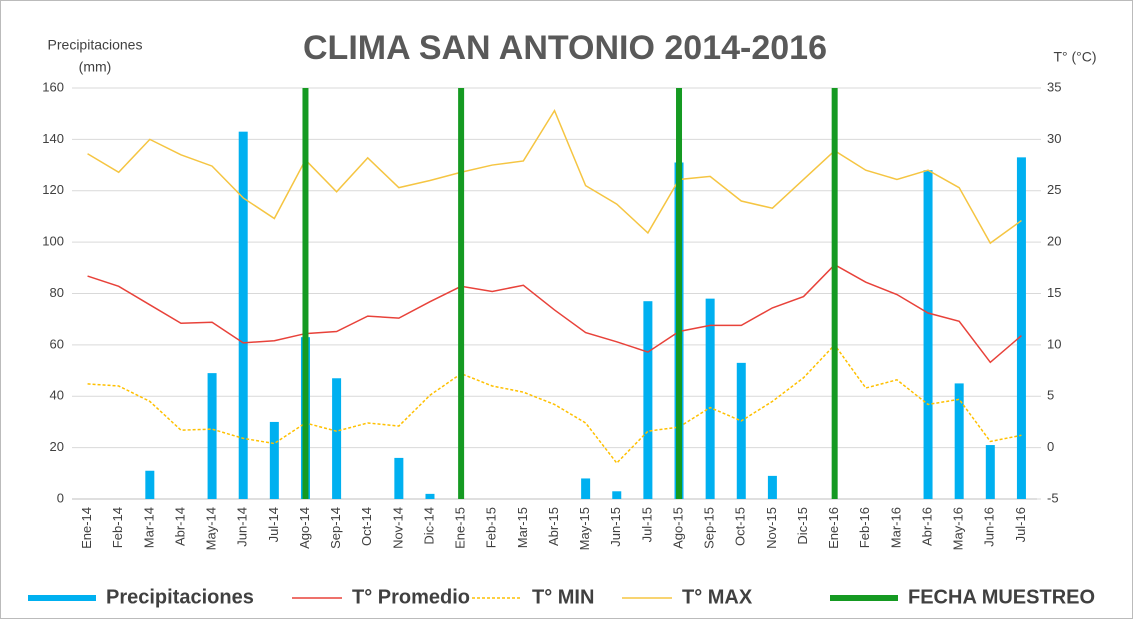  What do you see at coordinates (864, 527) in the screenshot?
I see `x-tick-label: Feb-16` at bounding box center [864, 527].